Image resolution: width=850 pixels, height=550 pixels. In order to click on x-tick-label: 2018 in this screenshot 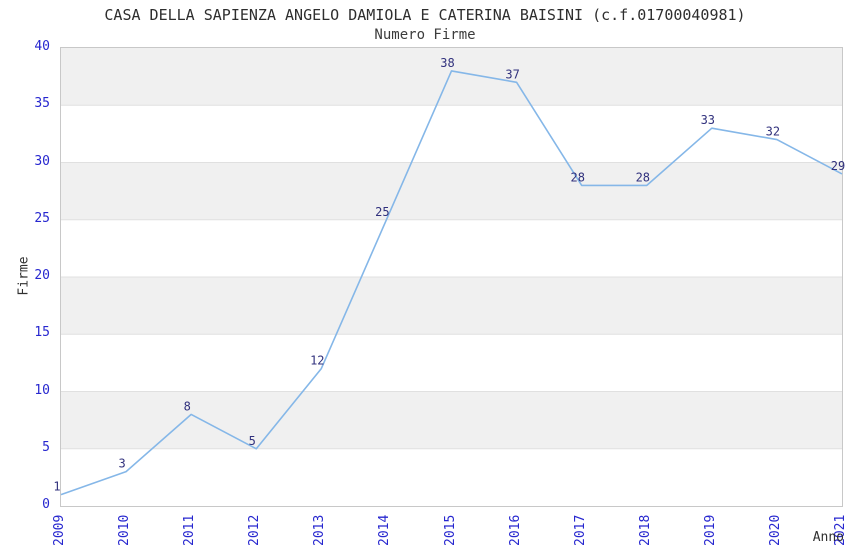, I will do `click(645, 530)`.